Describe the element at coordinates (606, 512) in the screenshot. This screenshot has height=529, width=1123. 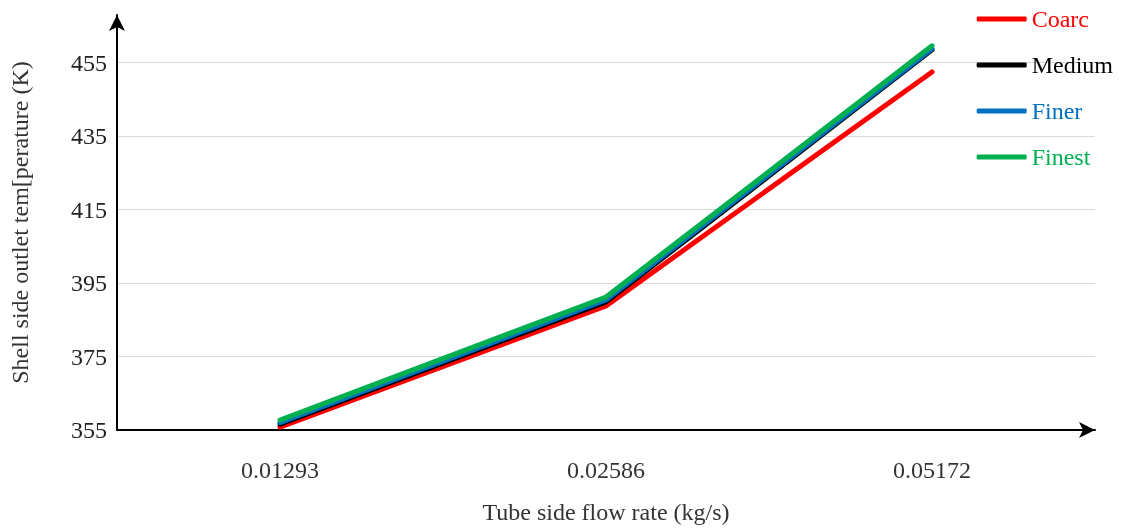
I see `x-axis-title: Tube side flow rate (kg/s)` at that location.